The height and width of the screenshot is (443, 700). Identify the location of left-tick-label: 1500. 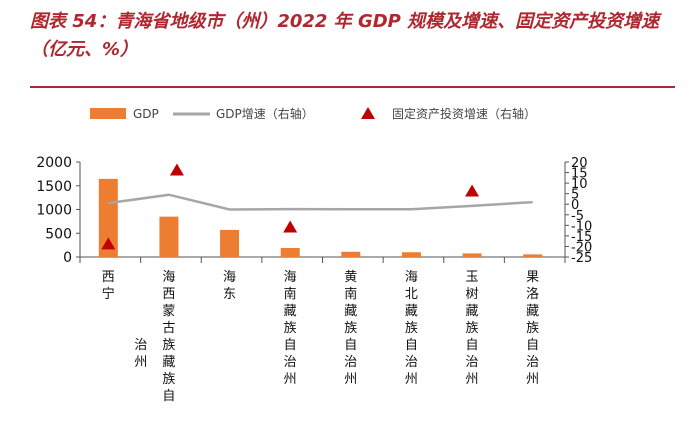
(54, 187).